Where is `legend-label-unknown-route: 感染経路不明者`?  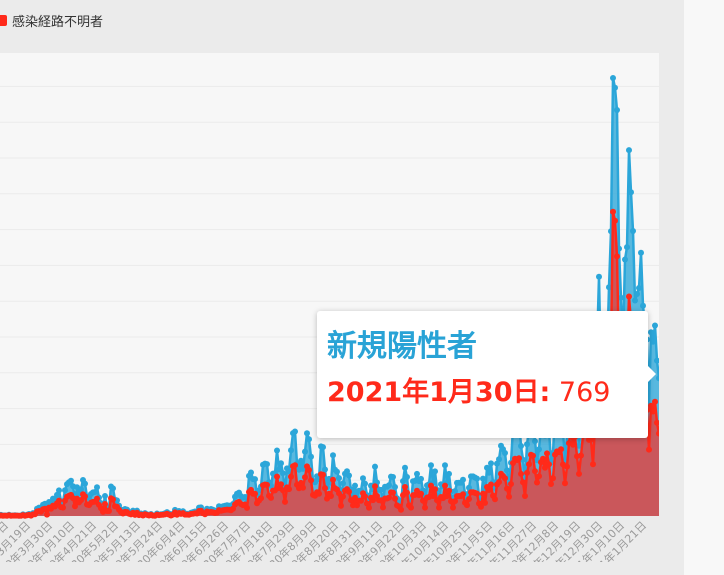
legend-label-unknown-route: 感染経路不明者 is located at coordinates (58, 22).